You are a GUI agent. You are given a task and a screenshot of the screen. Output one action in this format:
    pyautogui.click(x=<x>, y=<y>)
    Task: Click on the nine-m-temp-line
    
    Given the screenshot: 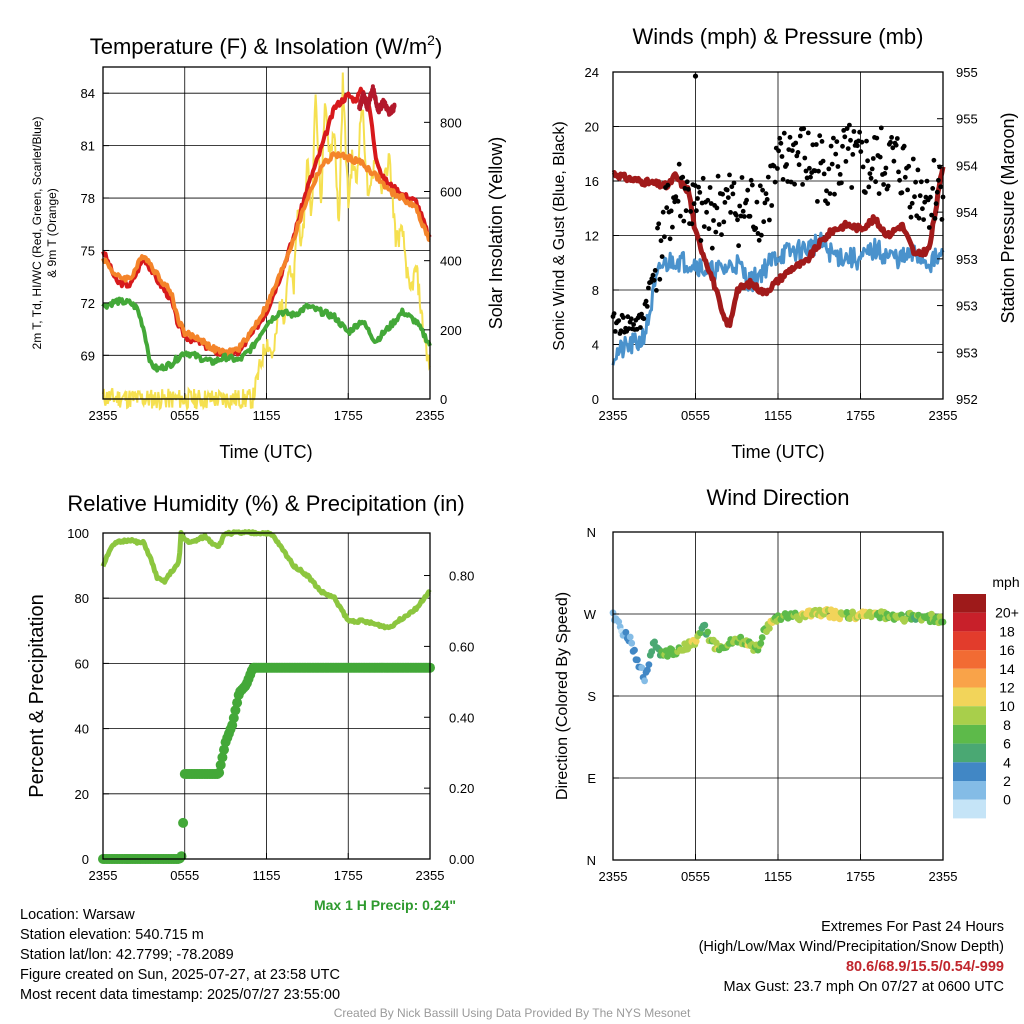 What is the action you would take?
    pyautogui.click(x=266, y=254)
    